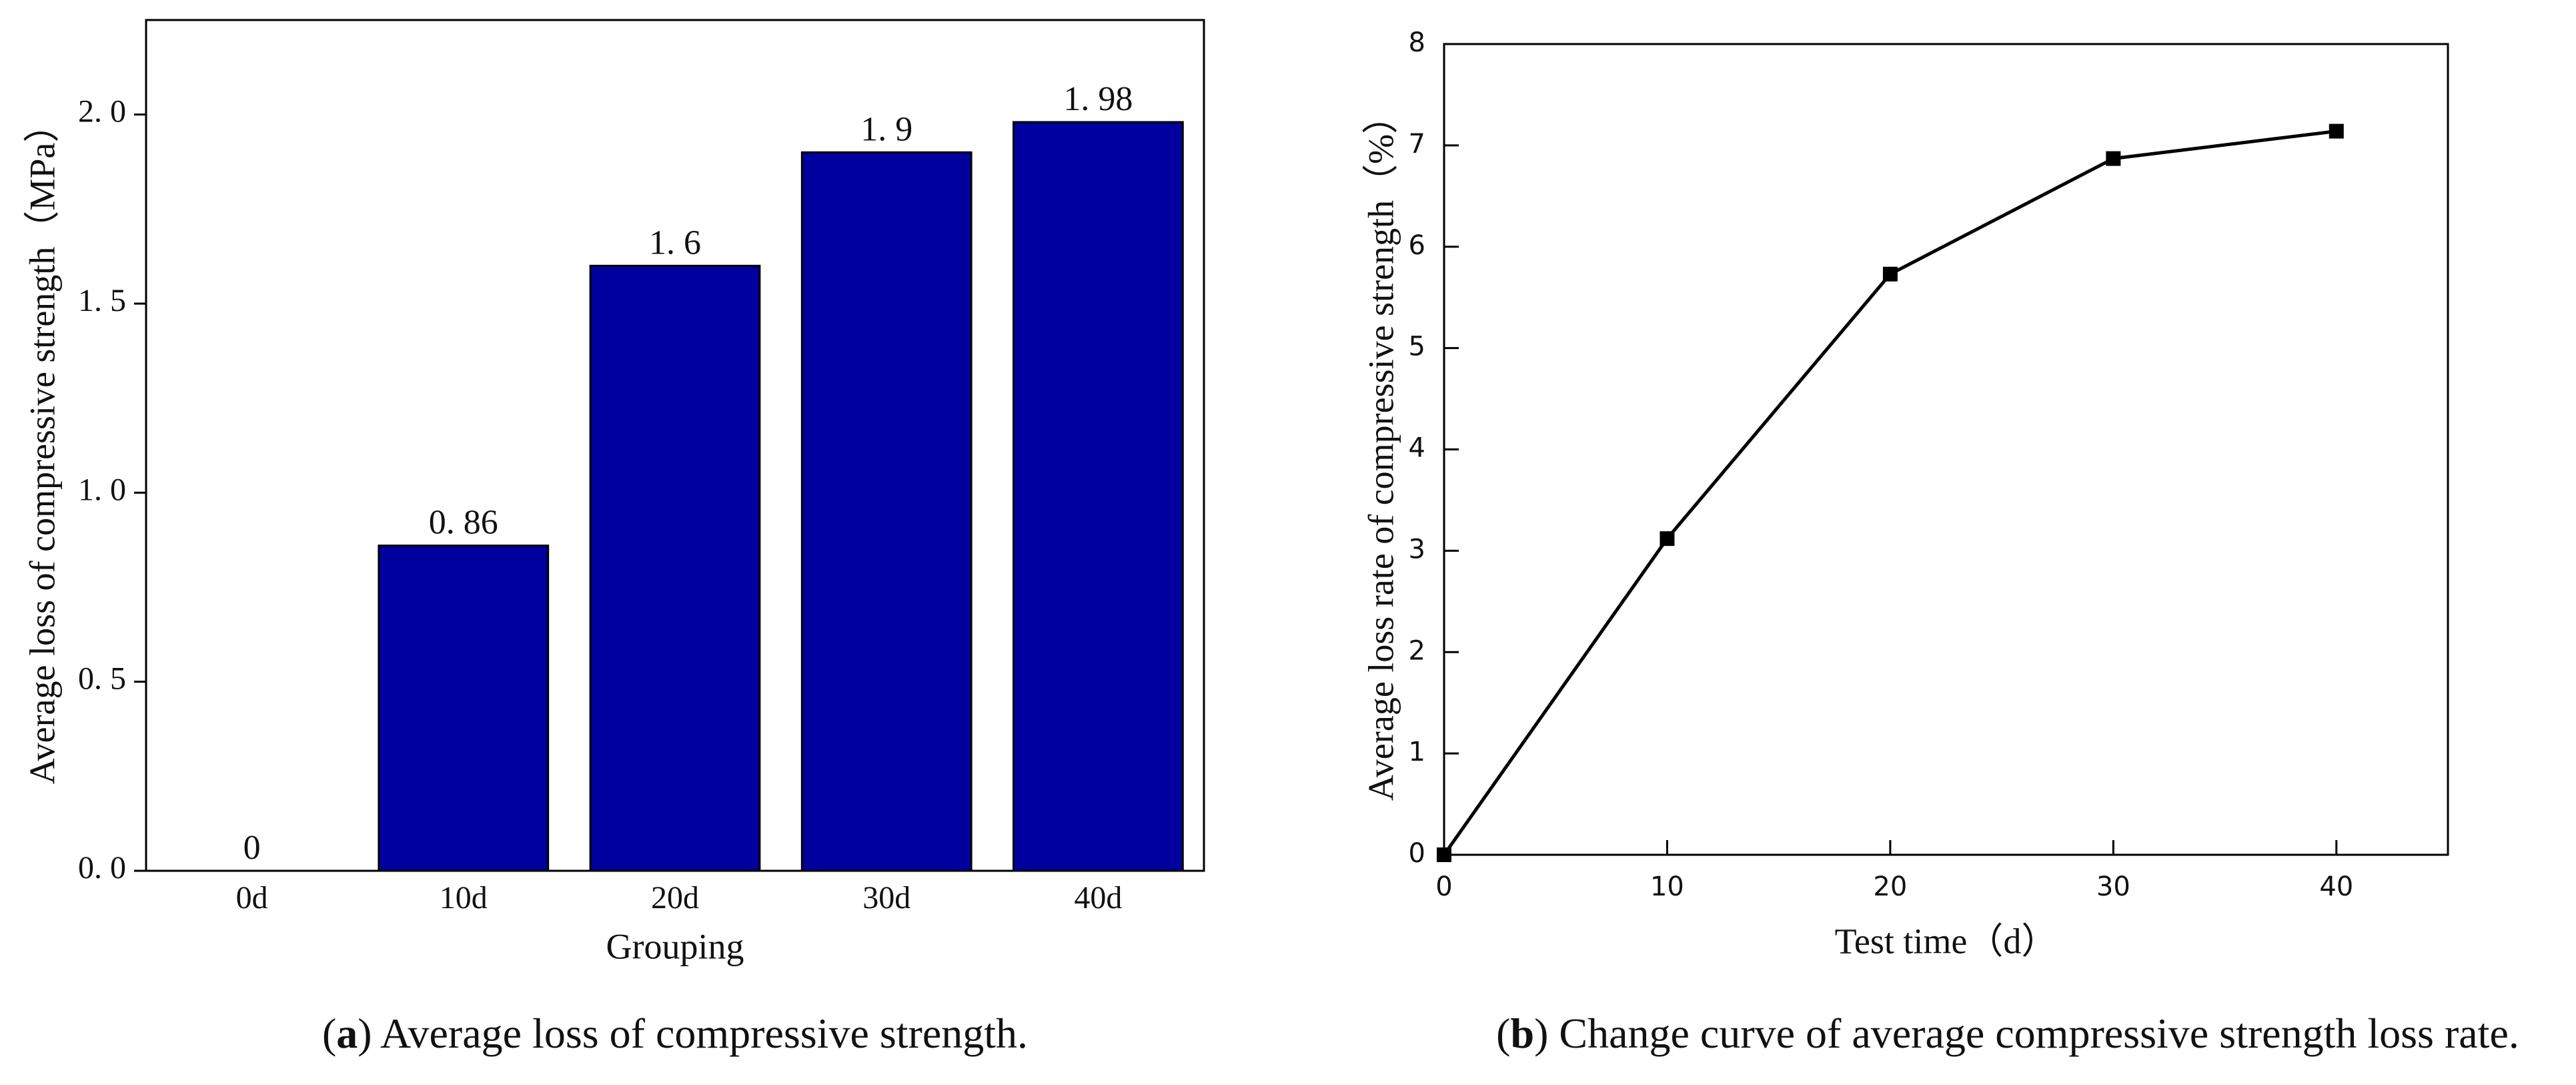 Image resolution: width=2576 pixels, height=1085 pixels. I want to click on y-tick-label: 2, so click(1417, 650).